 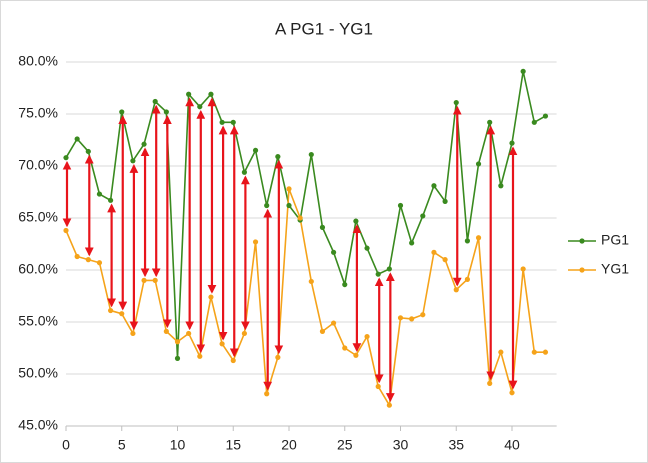 What do you see at coordinates (38, 373) in the screenshot?
I see `y-tick-label: 50.0%` at bounding box center [38, 373].